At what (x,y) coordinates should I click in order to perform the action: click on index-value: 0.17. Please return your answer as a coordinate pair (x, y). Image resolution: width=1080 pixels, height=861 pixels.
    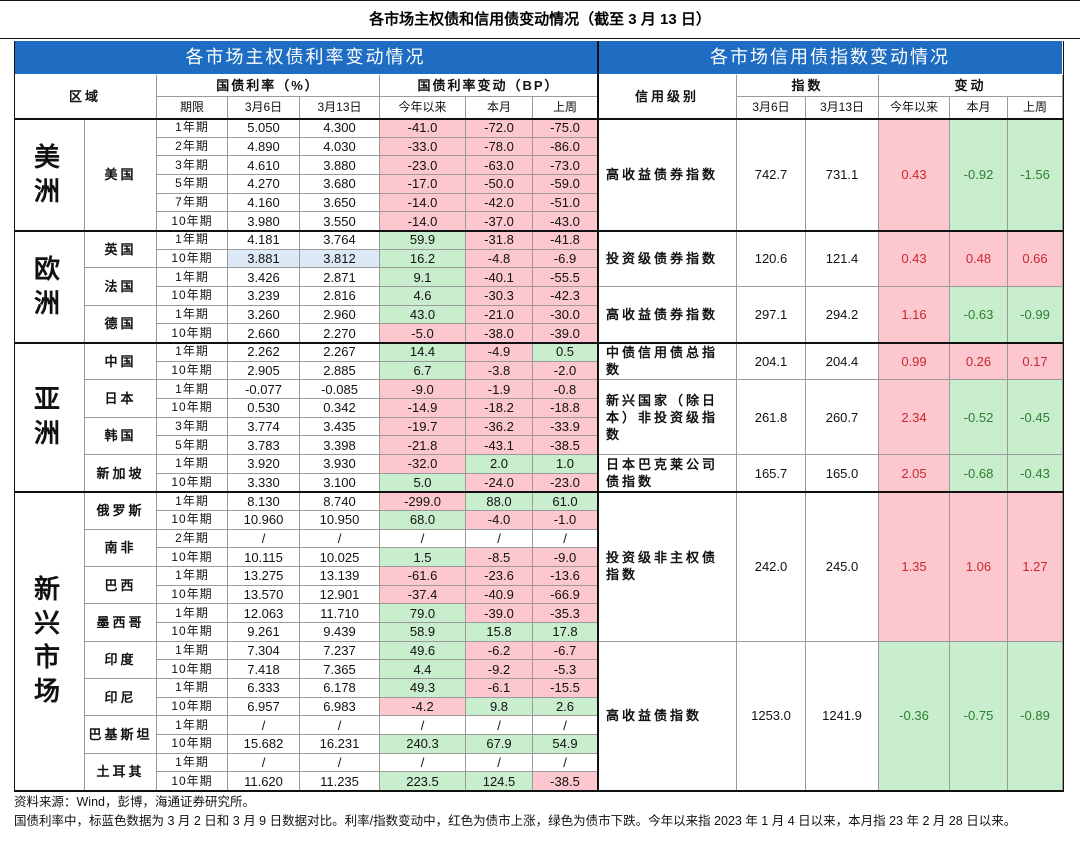
    Looking at the image, I should click on (1035, 362).